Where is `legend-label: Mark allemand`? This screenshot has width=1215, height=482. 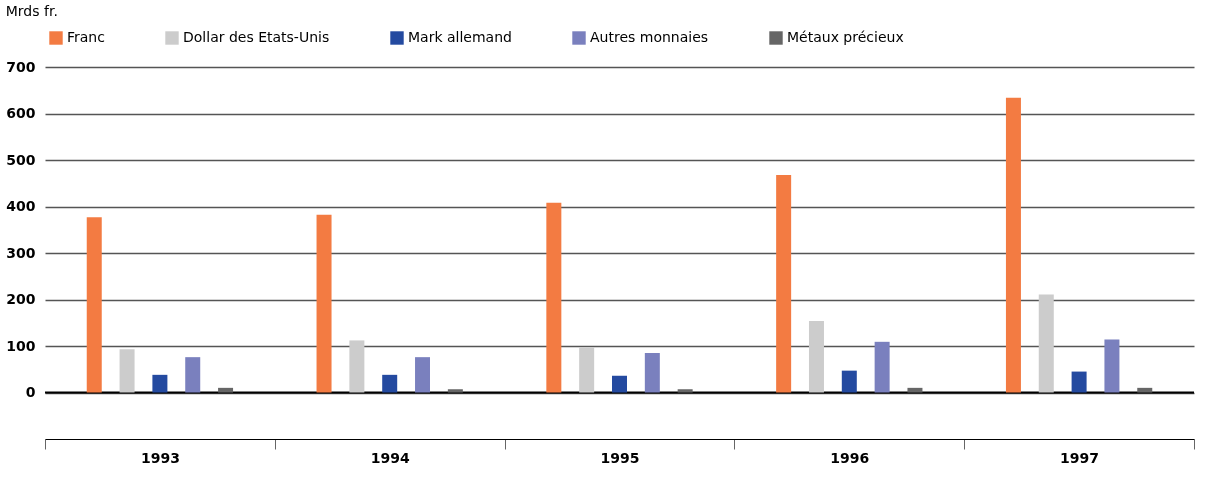 legend-label: Mark allemand is located at coordinates (460, 37).